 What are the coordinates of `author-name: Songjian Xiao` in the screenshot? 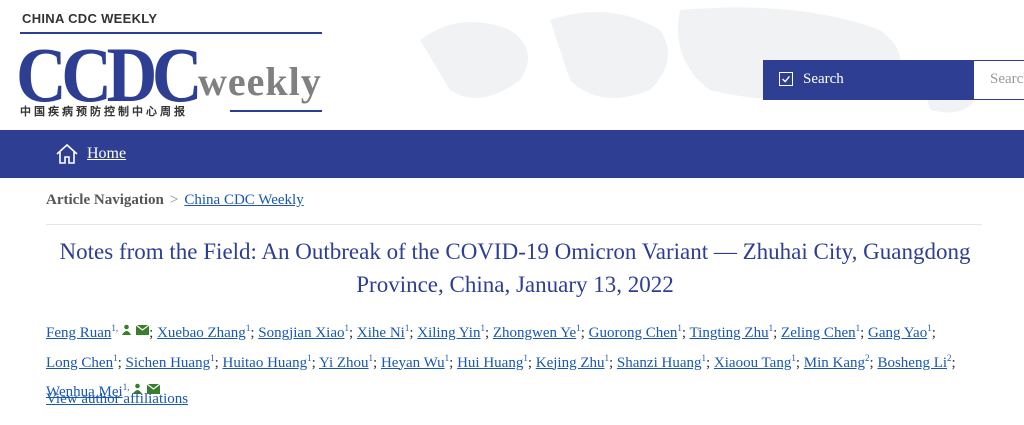 It's located at (301, 333).